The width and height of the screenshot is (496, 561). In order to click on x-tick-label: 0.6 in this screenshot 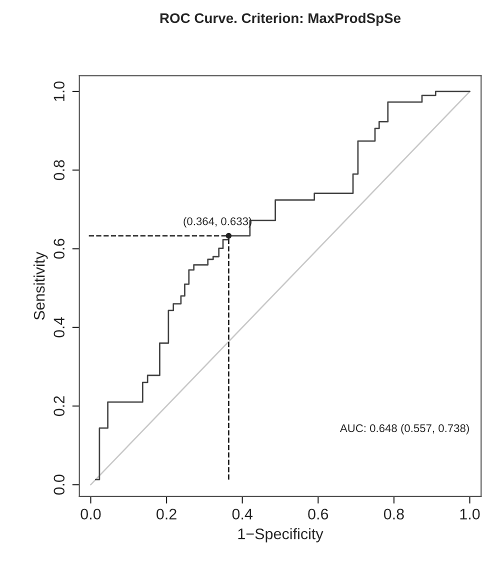, I will do `click(318, 514)`.